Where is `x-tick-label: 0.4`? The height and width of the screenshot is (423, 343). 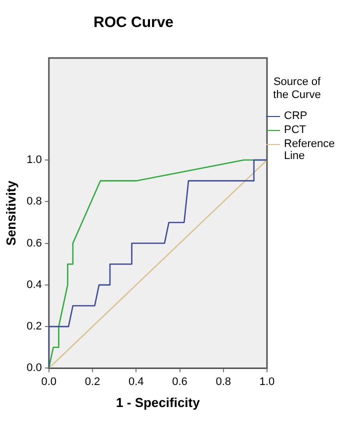 x-tick-label: 0.4 is located at coordinates (136, 382).